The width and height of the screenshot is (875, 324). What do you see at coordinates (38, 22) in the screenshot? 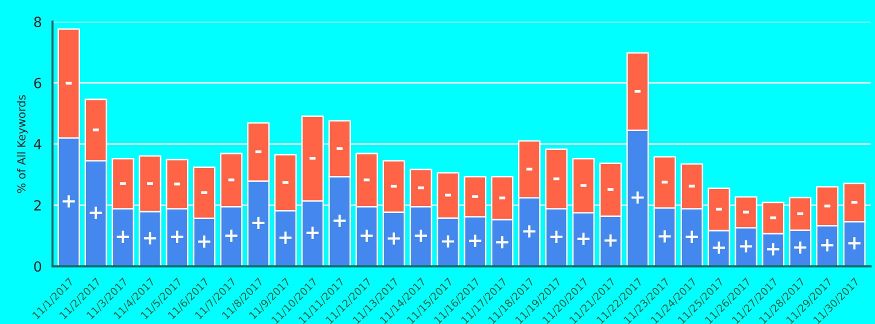
I see `y-tick-label: 8` at bounding box center [38, 22].